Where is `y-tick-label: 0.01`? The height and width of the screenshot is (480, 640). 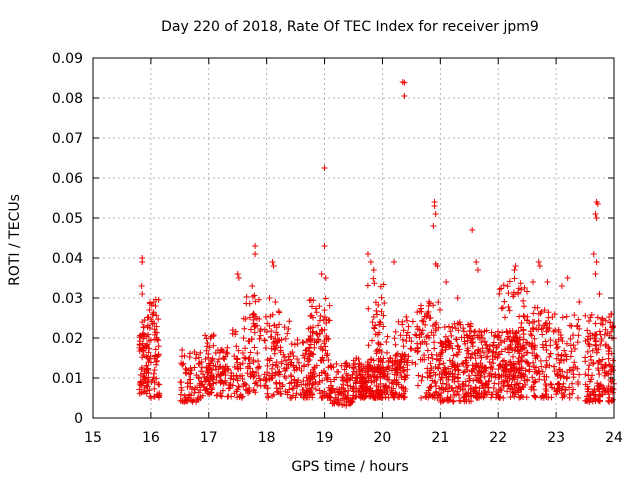 y-tick-label: 0.01 is located at coordinates (67, 379).